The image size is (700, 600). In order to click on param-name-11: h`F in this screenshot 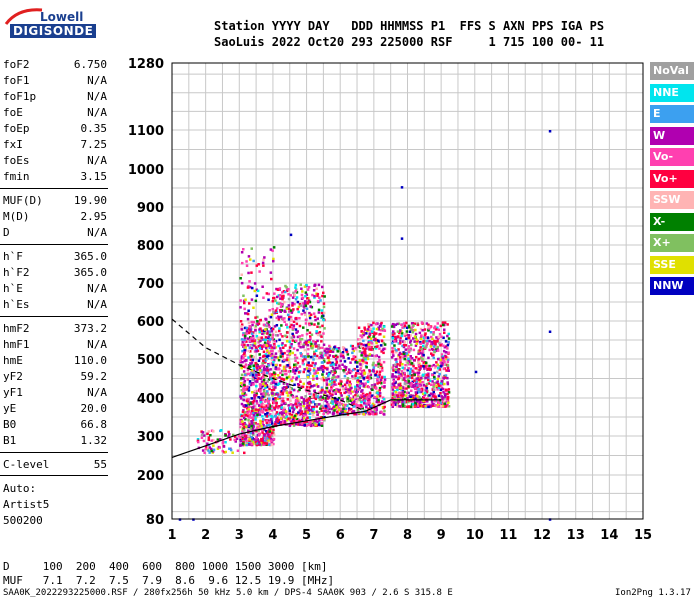, I will do `click(13, 256)`.